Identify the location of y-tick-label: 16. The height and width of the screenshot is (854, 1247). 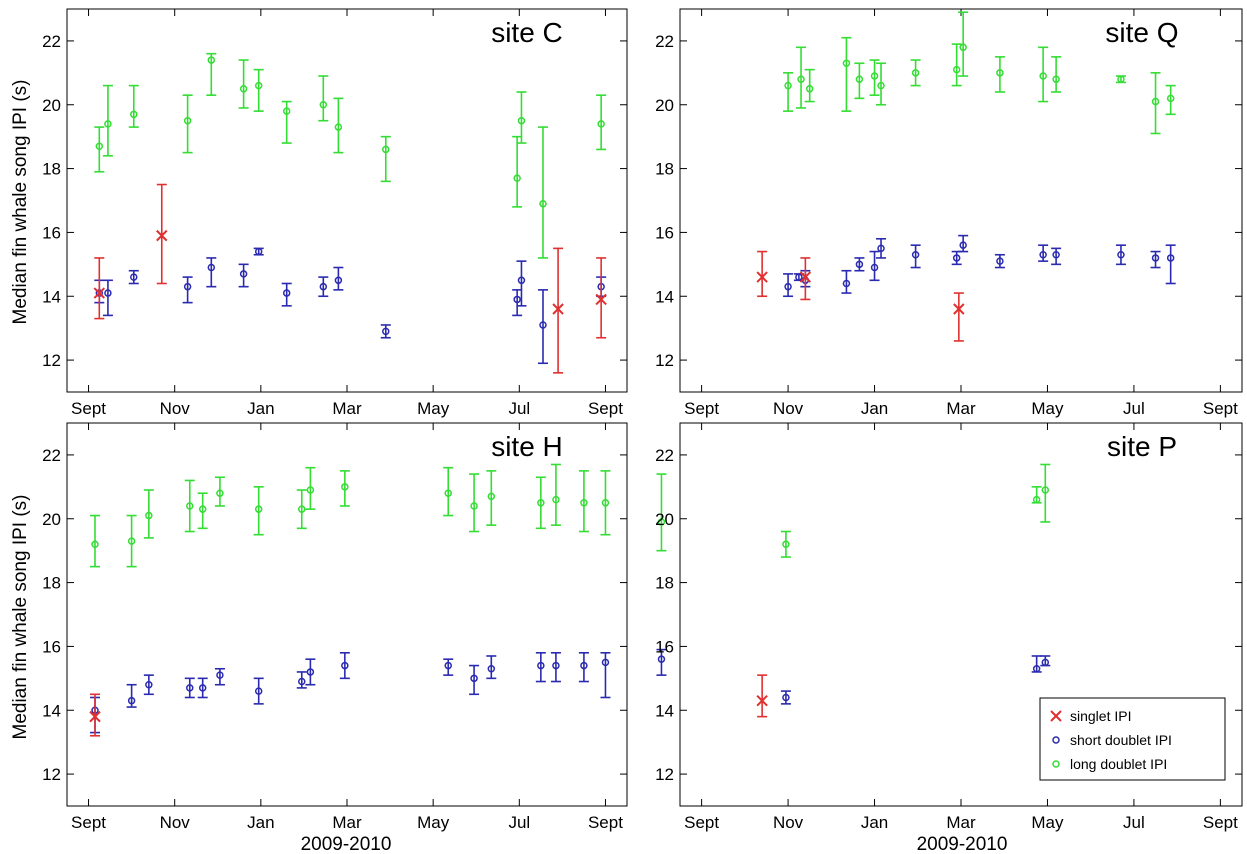
(51, 232).